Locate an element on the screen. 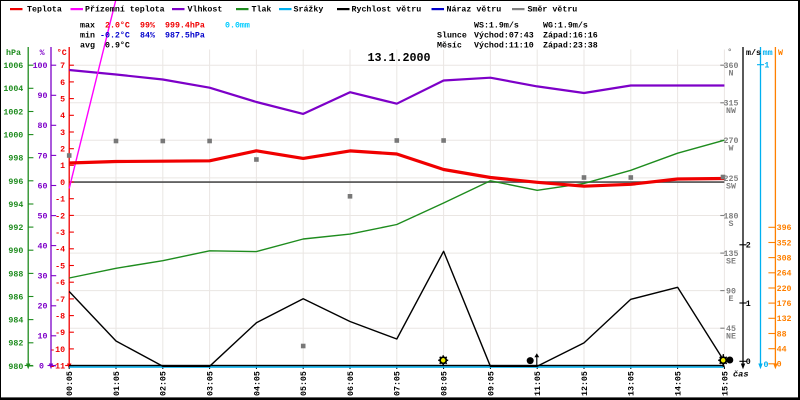 The width and height of the screenshot is (800, 400). svg-text: 30 is located at coordinates (43, 277).